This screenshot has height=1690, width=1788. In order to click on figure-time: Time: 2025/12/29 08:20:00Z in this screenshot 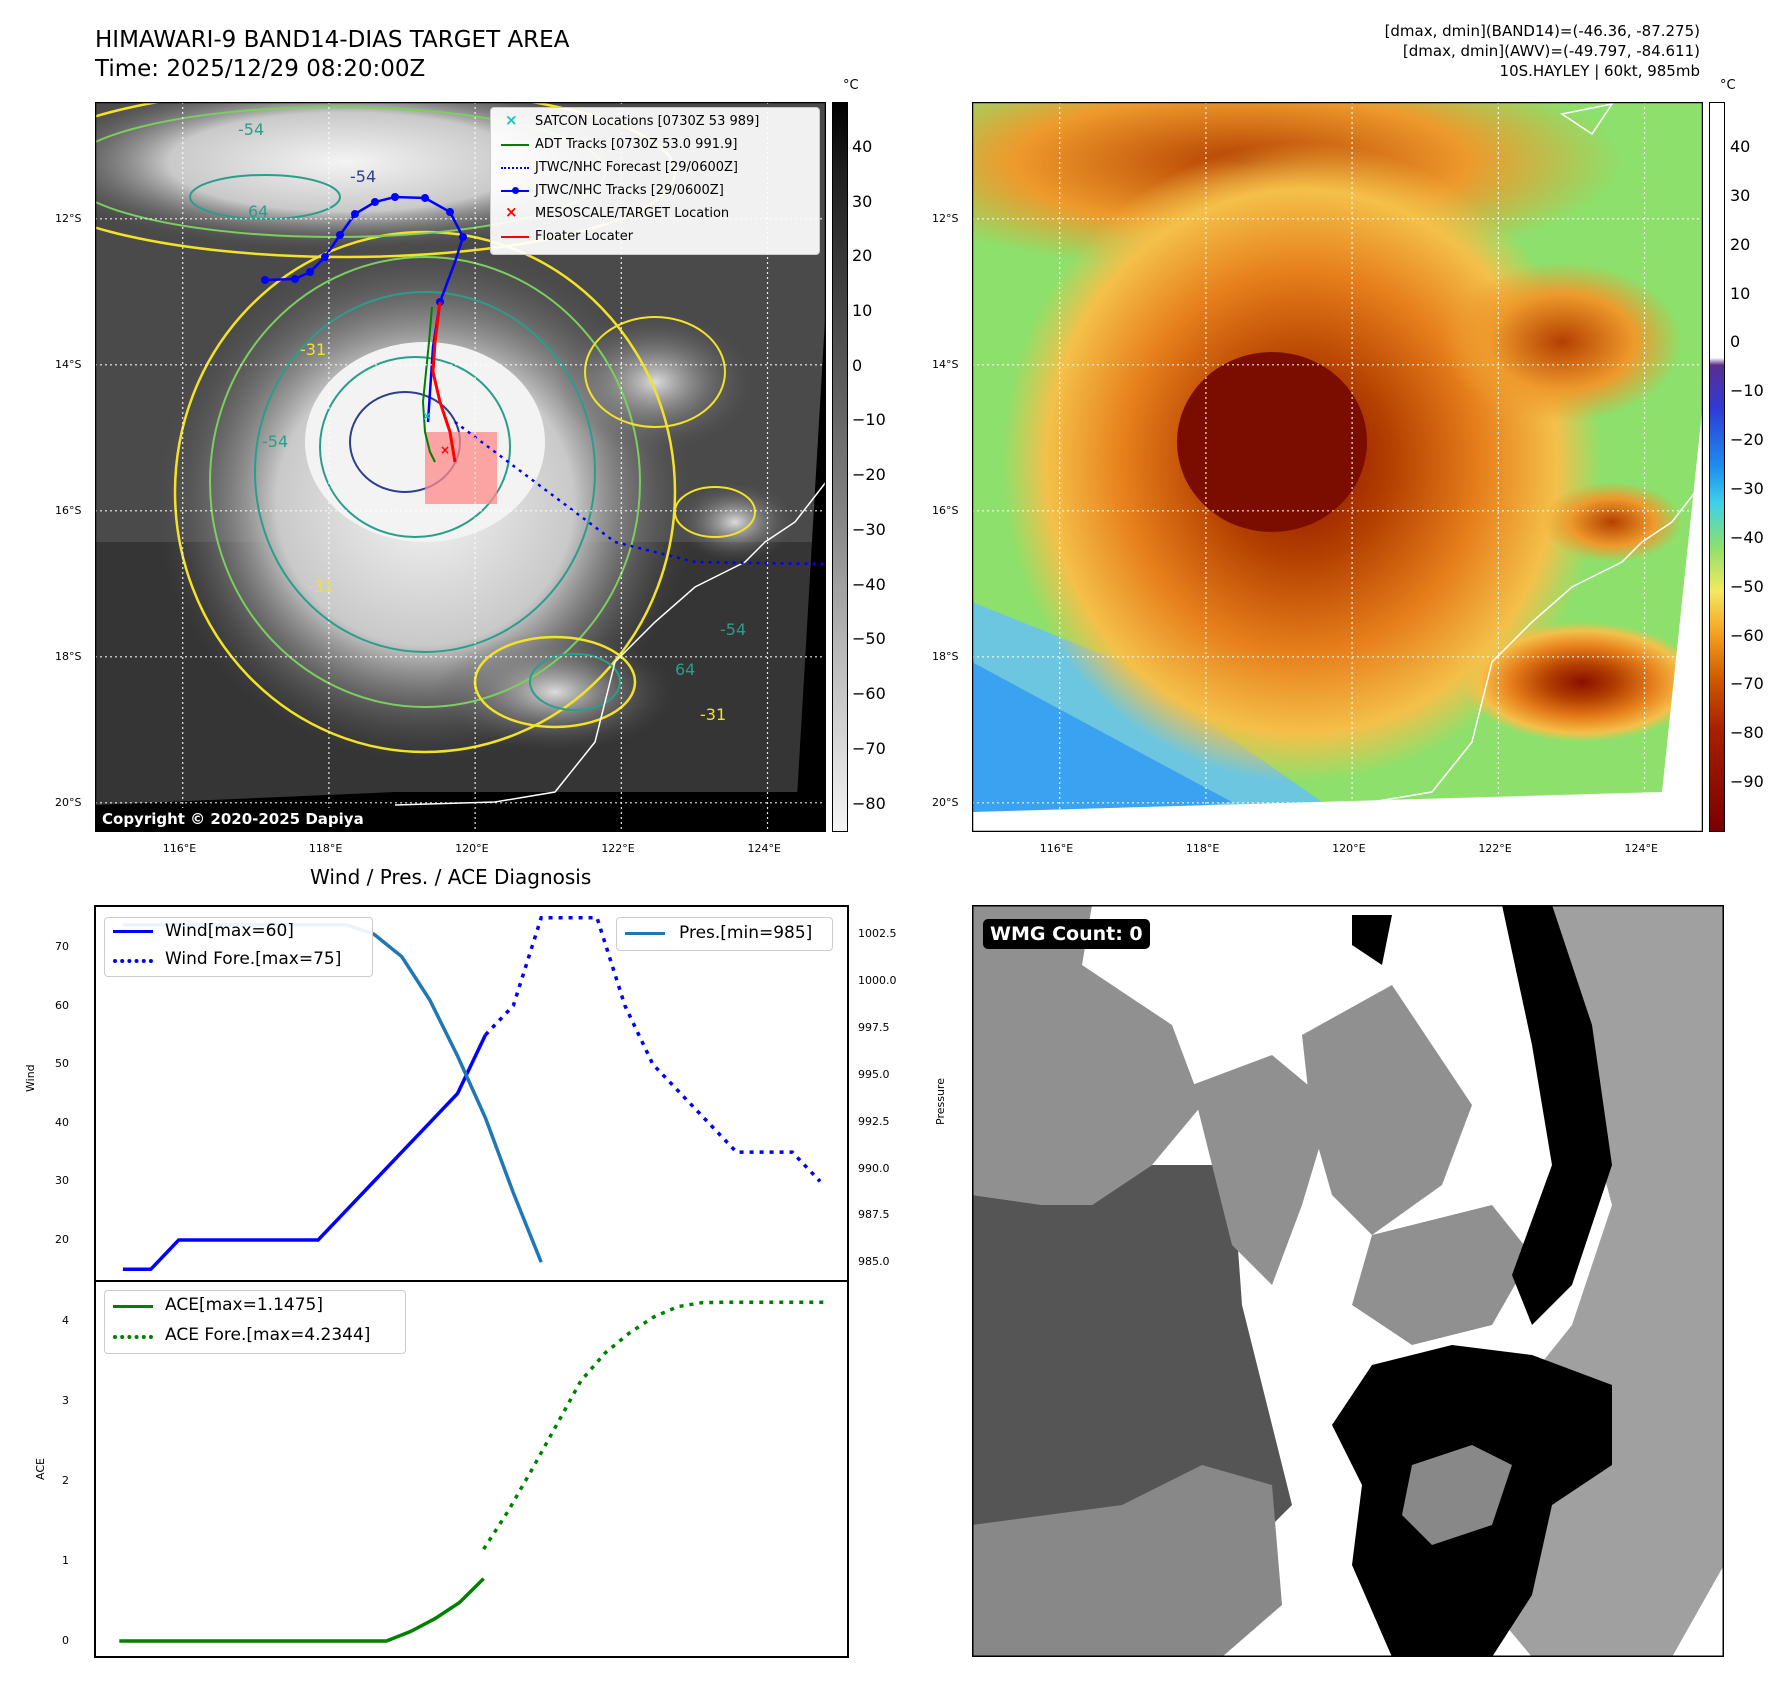, I will do `click(260, 69)`.